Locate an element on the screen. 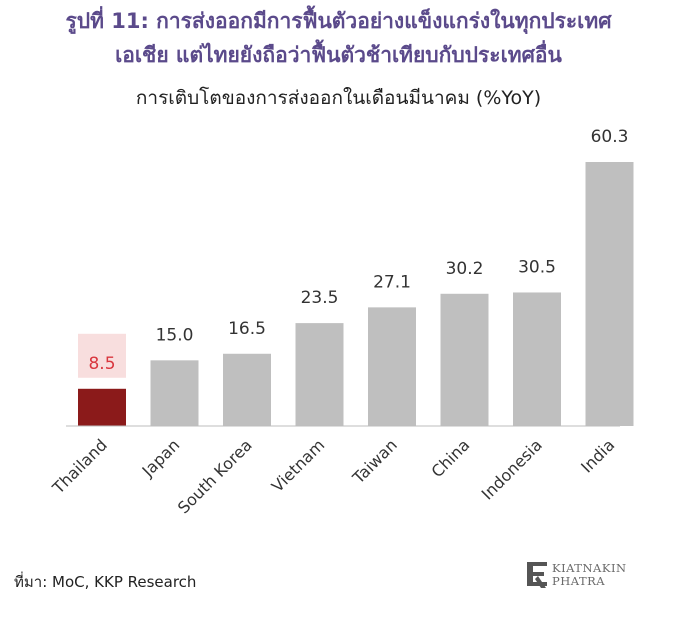 This screenshot has width=677, height=622. data-label-indonesia: 30.5 is located at coordinates (537, 267).